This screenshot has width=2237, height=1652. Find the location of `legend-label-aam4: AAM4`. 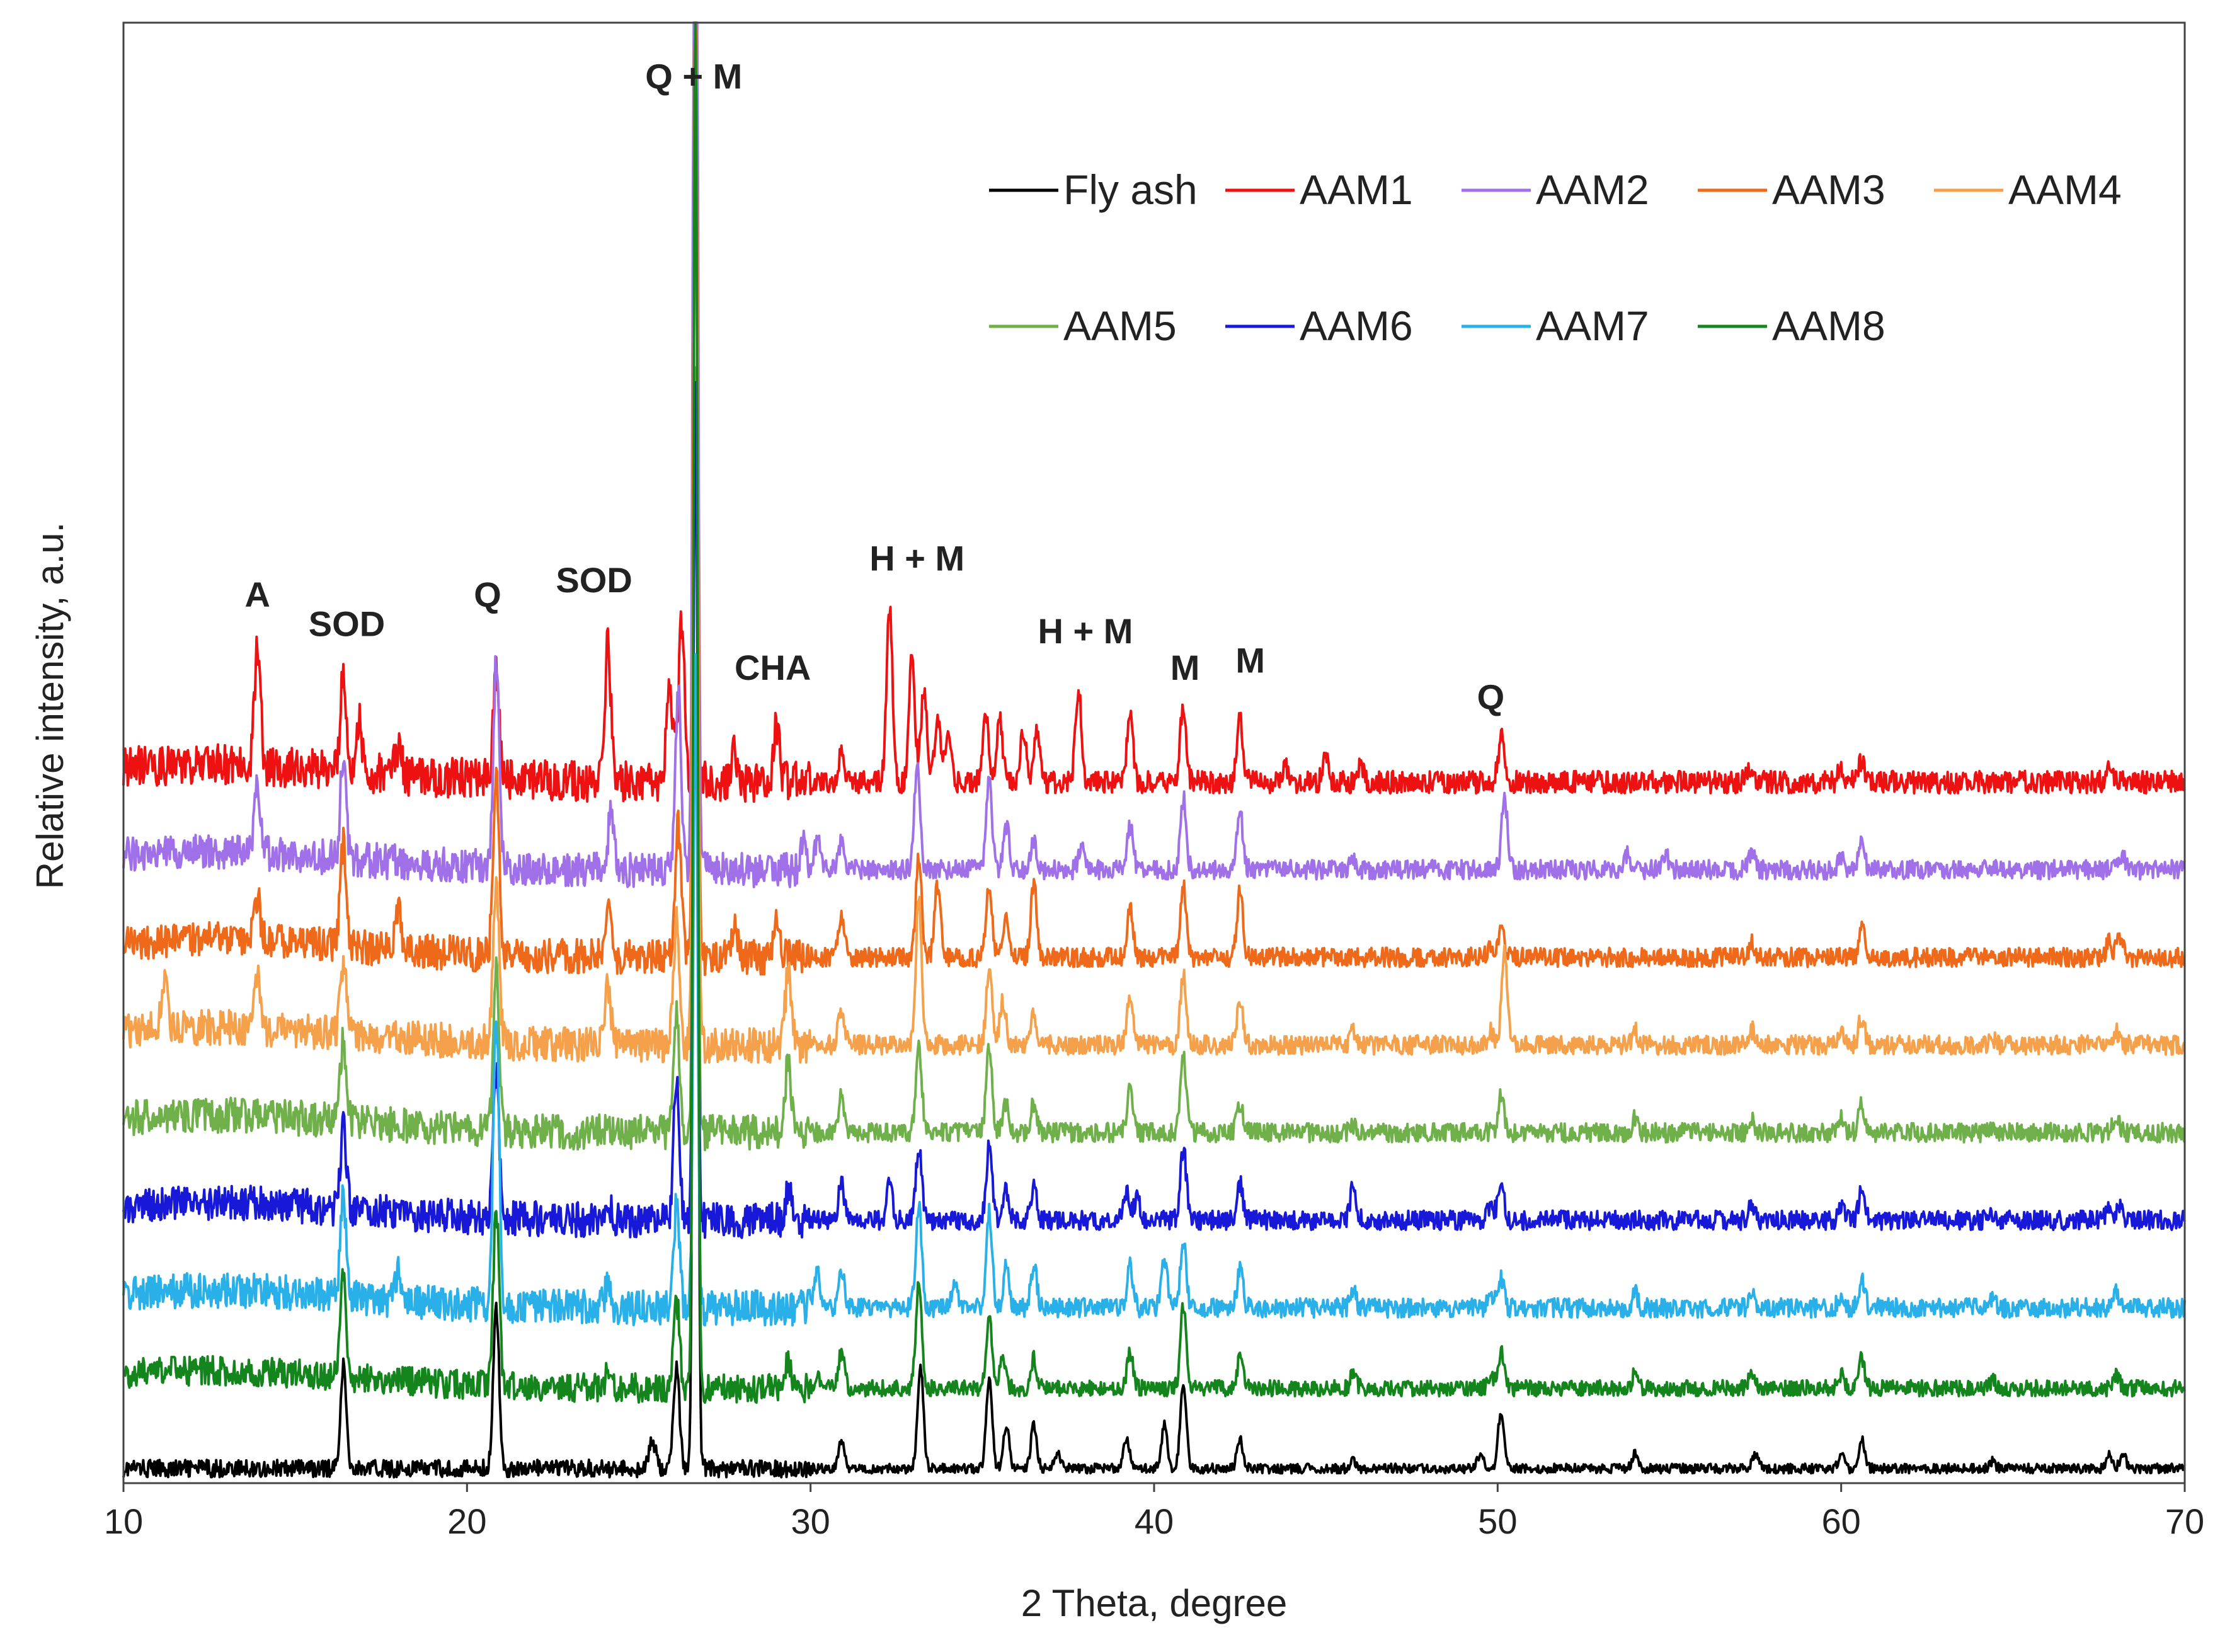

legend-label-aam4: AAM4 is located at coordinates (2065, 189).